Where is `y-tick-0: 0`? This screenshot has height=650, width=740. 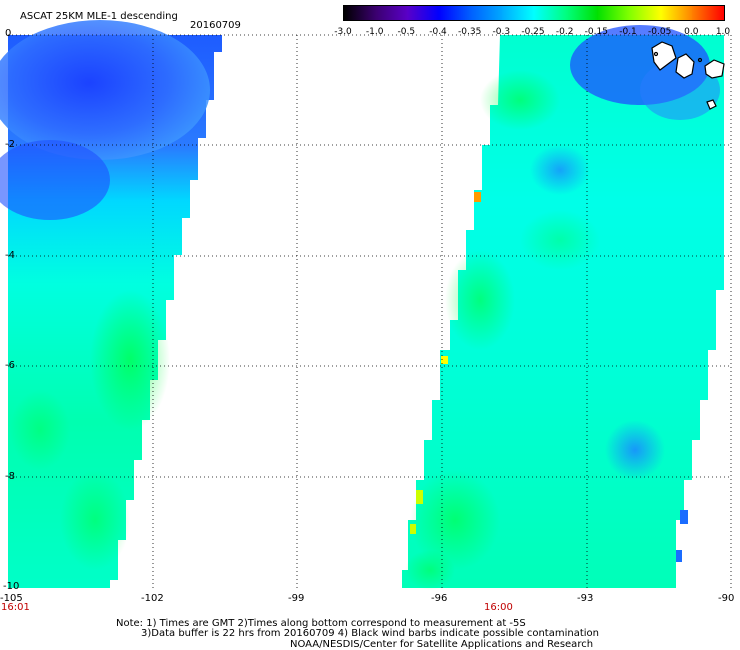 y-tick-0: 0 is located at coordinates (8, 33).